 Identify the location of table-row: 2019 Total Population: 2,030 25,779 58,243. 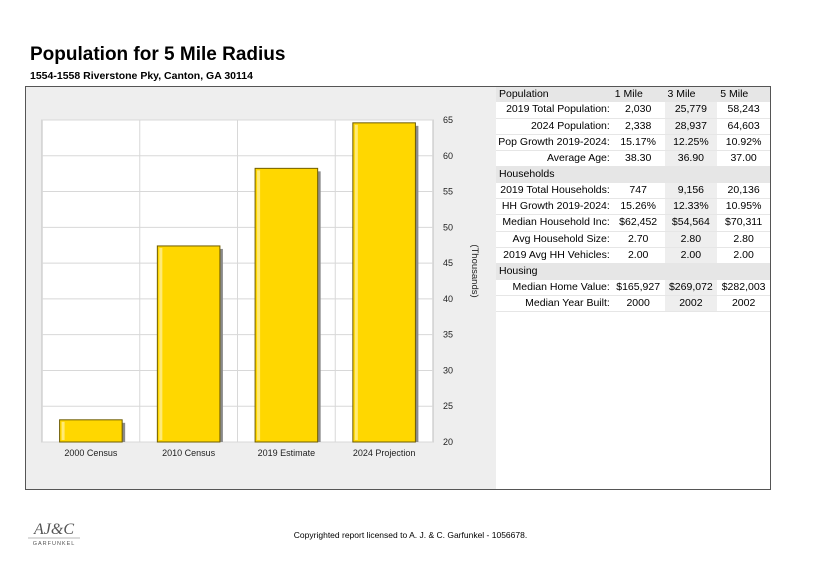
(633, 110).